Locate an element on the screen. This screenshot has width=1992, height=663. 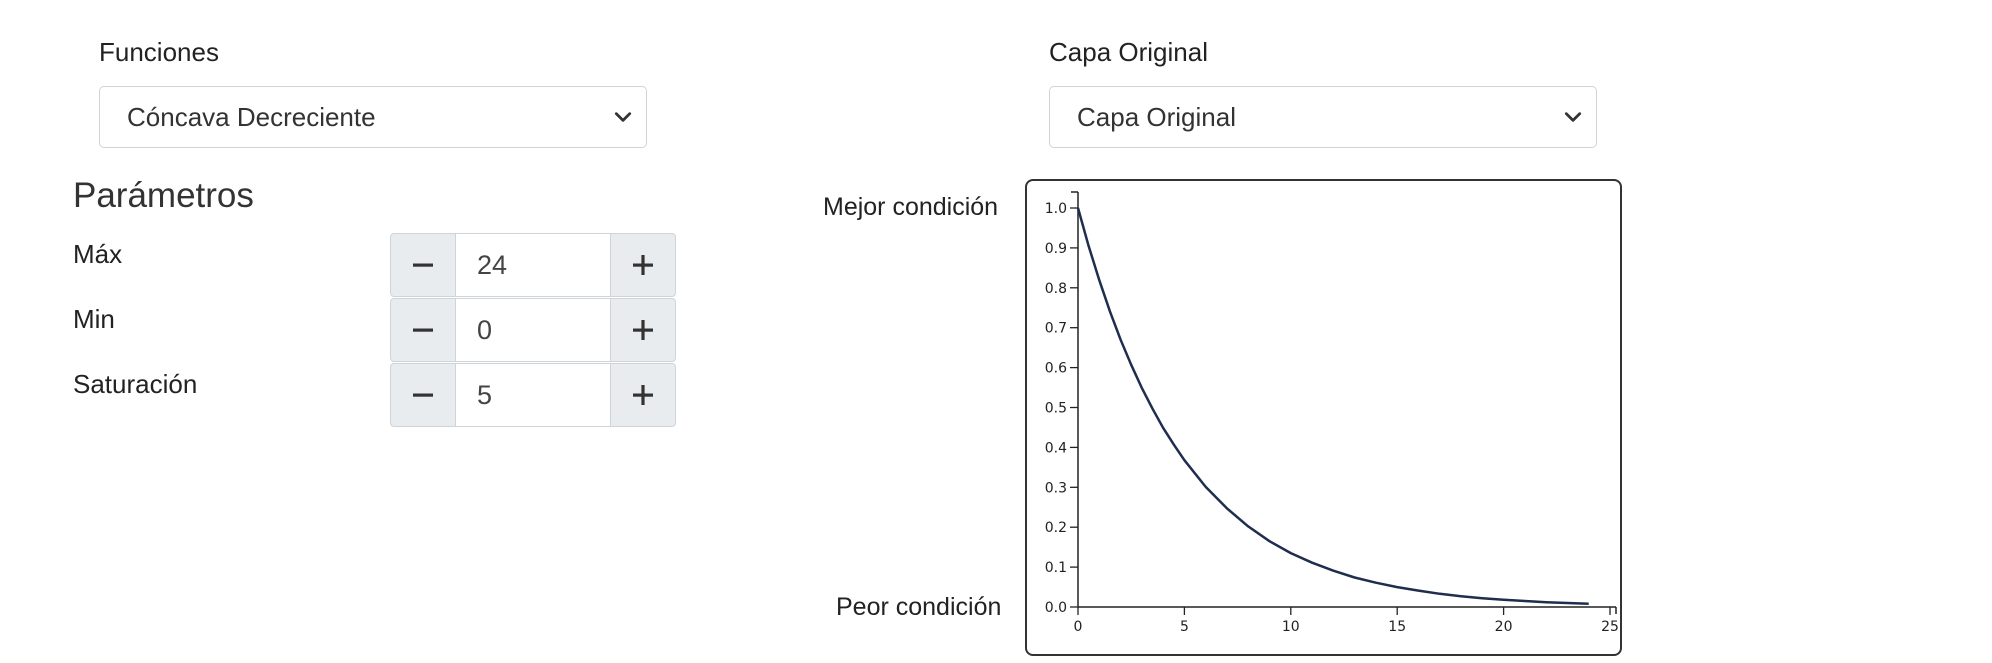
x-tick-label: 10 is located at coordinates (1291, 627).